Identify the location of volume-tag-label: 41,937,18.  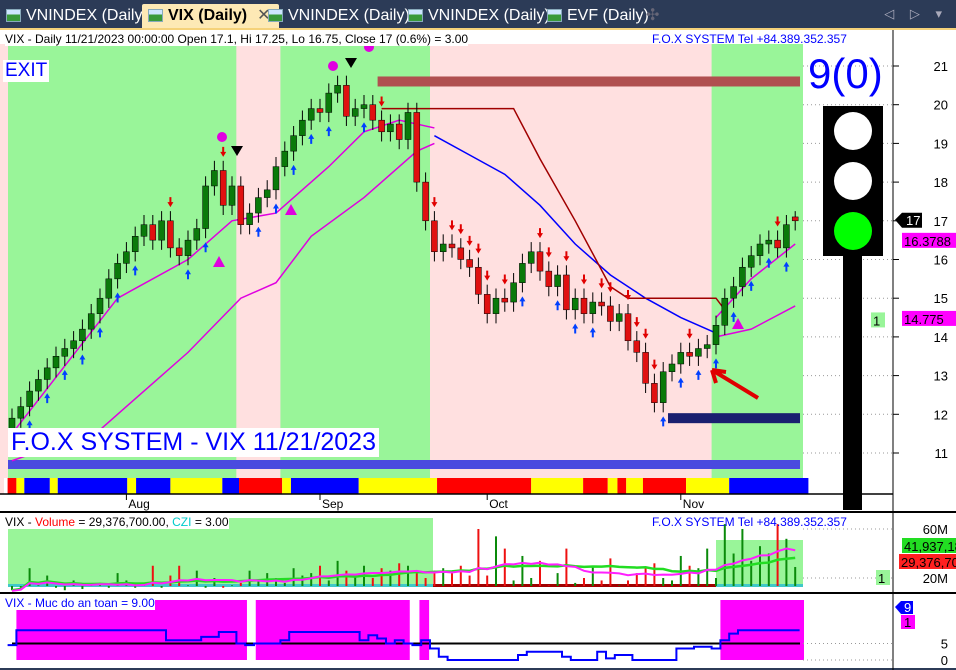
(930, 546).